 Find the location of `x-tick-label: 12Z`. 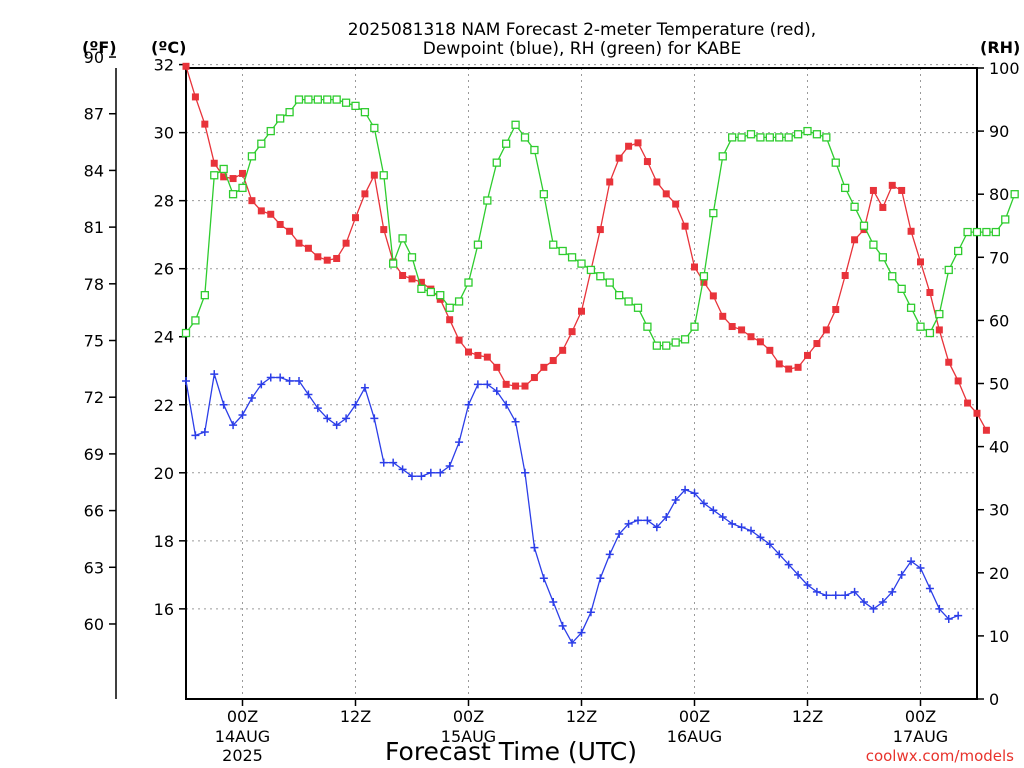

x-tick-label: 12Z is located at coordinates (807, 716).